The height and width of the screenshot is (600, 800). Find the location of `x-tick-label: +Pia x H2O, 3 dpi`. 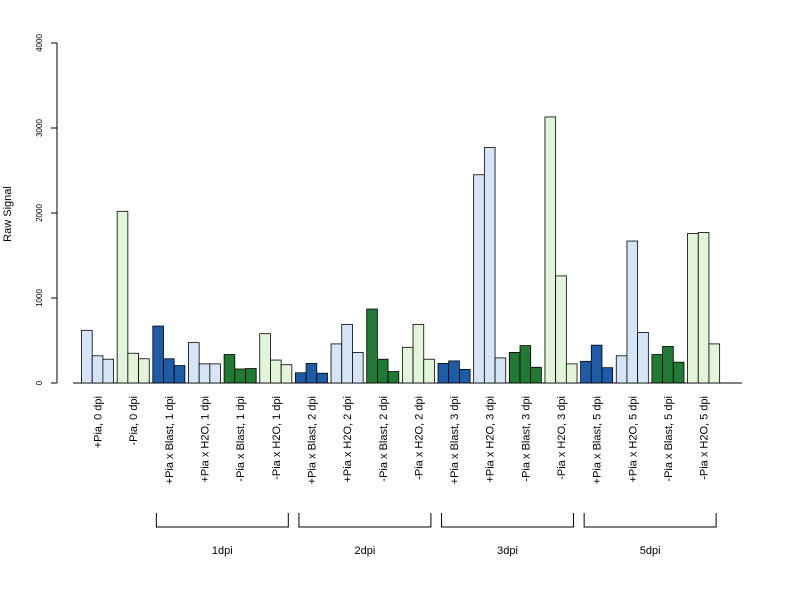

x-tick-label: +Pia x H2O, 3 dpi is located at coordinates (491, 439).